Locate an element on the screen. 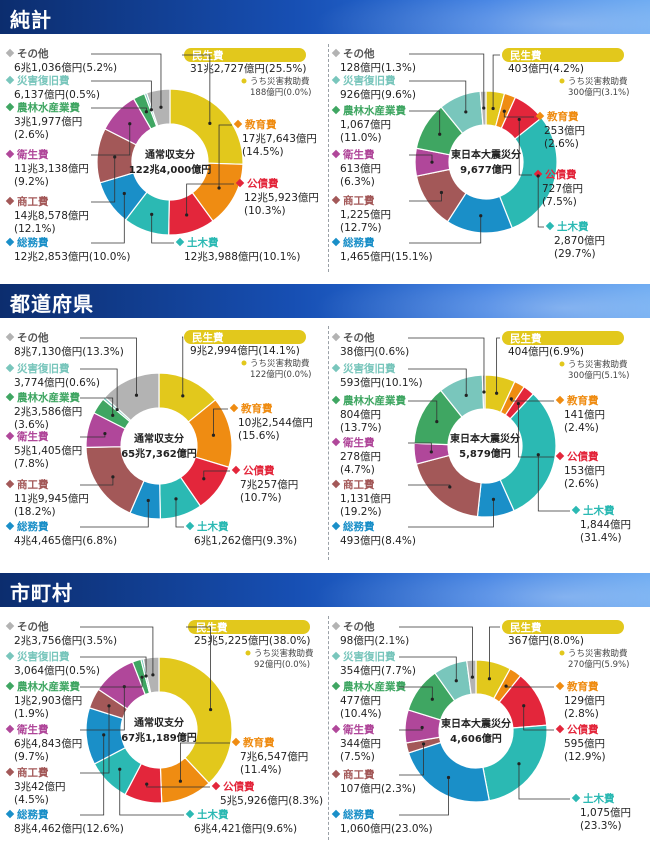 This screenshot has height=845, width=650. category-value: 1,225億円 is located at coordinates (365, 214).